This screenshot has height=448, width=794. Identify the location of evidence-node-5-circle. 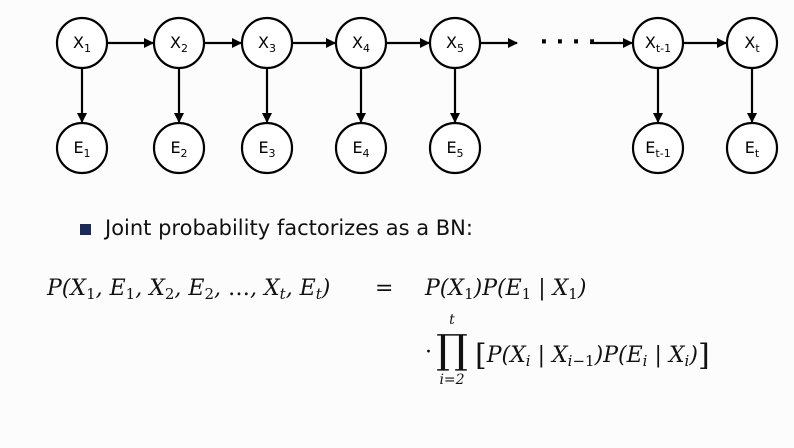
(455, 148).